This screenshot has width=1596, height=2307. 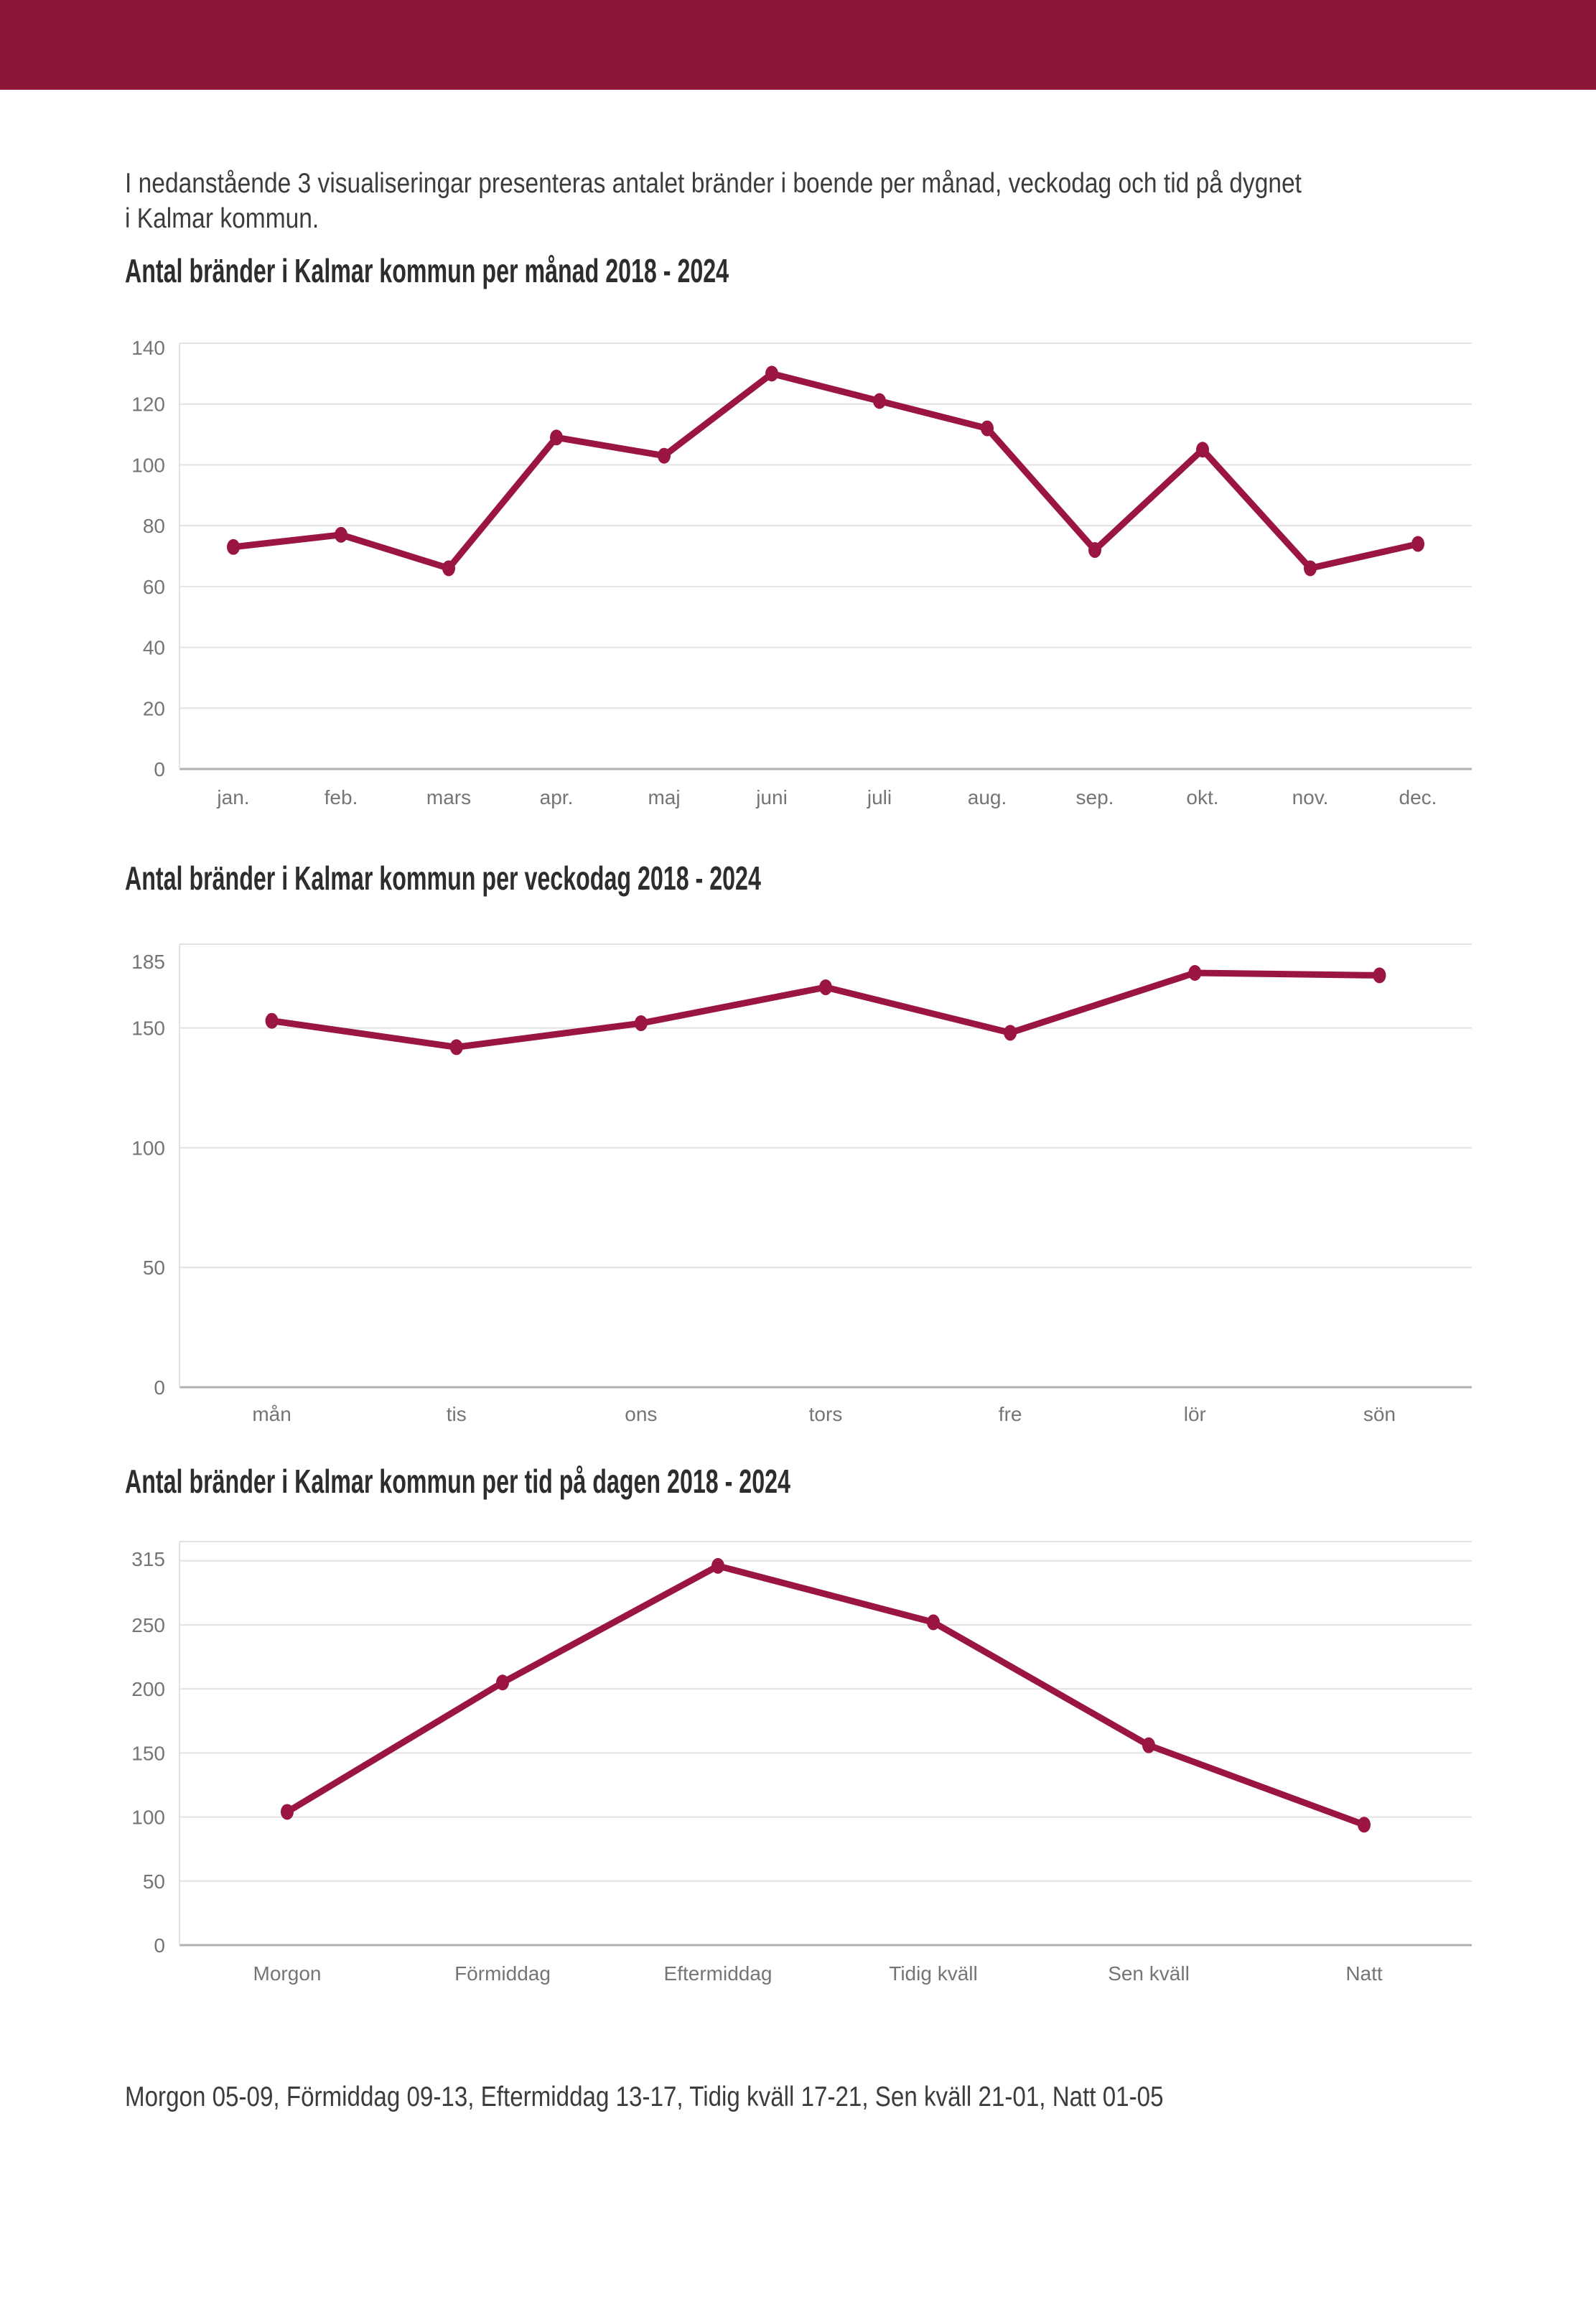 What do you see at coordinates (557, 797) in the screenshot?
I see `x-tick-label: apr.` at bounding box center [557, 797].